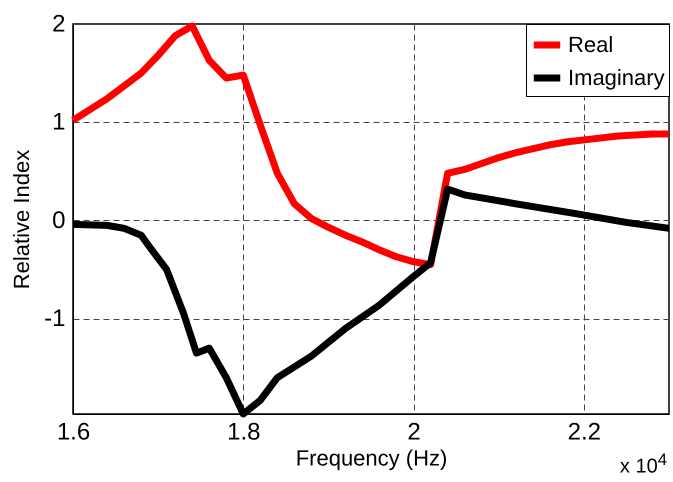  I want to click on y-tick-label: 0, so click(59, 220).